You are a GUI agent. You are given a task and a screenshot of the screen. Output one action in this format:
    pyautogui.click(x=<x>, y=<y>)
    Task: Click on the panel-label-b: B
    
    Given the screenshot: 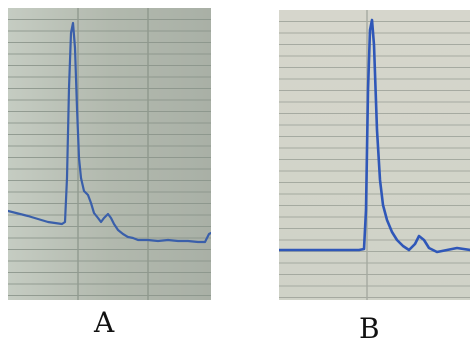 What is the action you would take?
    pyautogui.click(x=369, y=328)
    